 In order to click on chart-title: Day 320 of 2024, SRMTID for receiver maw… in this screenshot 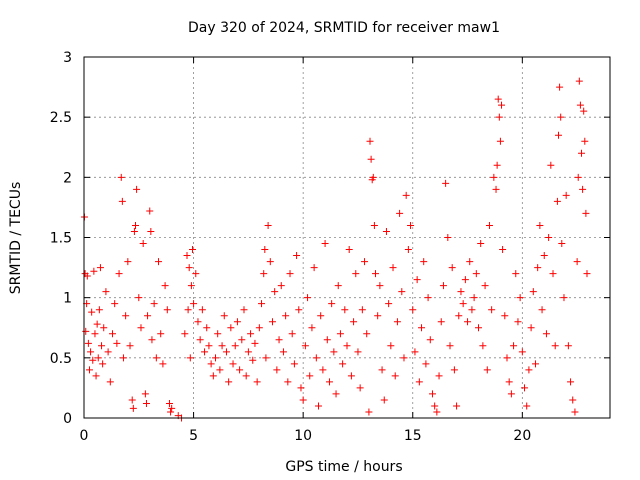, I will do `click(344, 28)`.